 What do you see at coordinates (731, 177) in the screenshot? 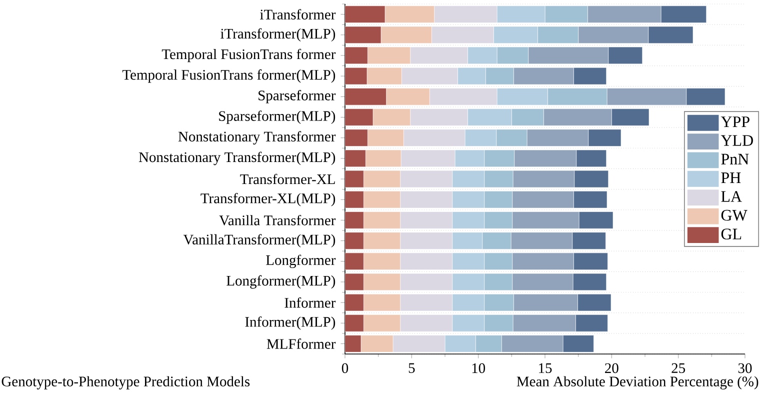
I see `legend-label: PH` at bounding box center [731, 177].